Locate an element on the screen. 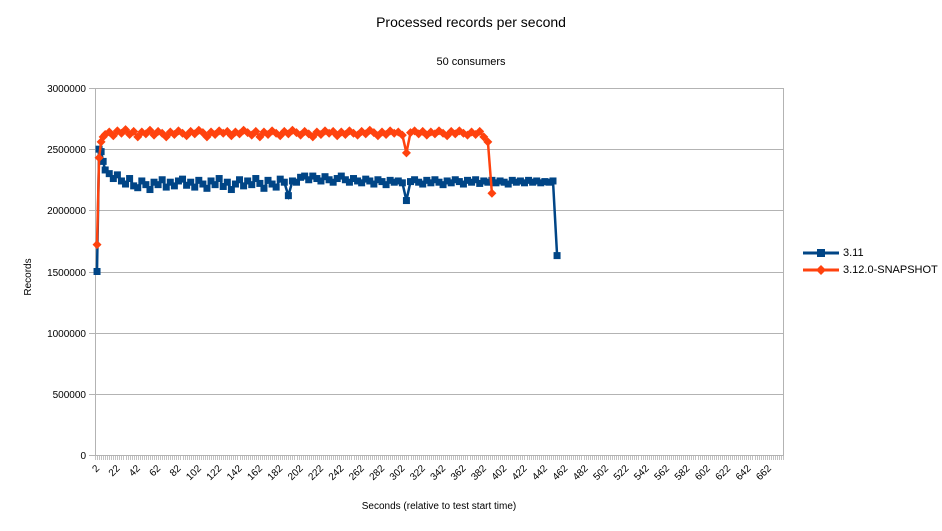  svg-text: 2 is located at coordinates (96, 469).